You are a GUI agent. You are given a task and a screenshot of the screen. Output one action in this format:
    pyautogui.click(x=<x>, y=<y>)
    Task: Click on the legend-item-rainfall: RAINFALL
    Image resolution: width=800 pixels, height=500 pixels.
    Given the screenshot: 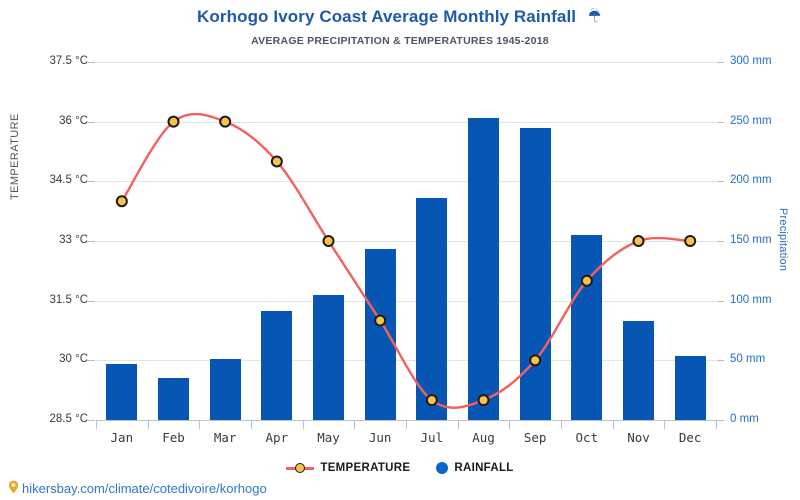 What is the action you would take?
    pyautogui.click(x=474, y=468)
    